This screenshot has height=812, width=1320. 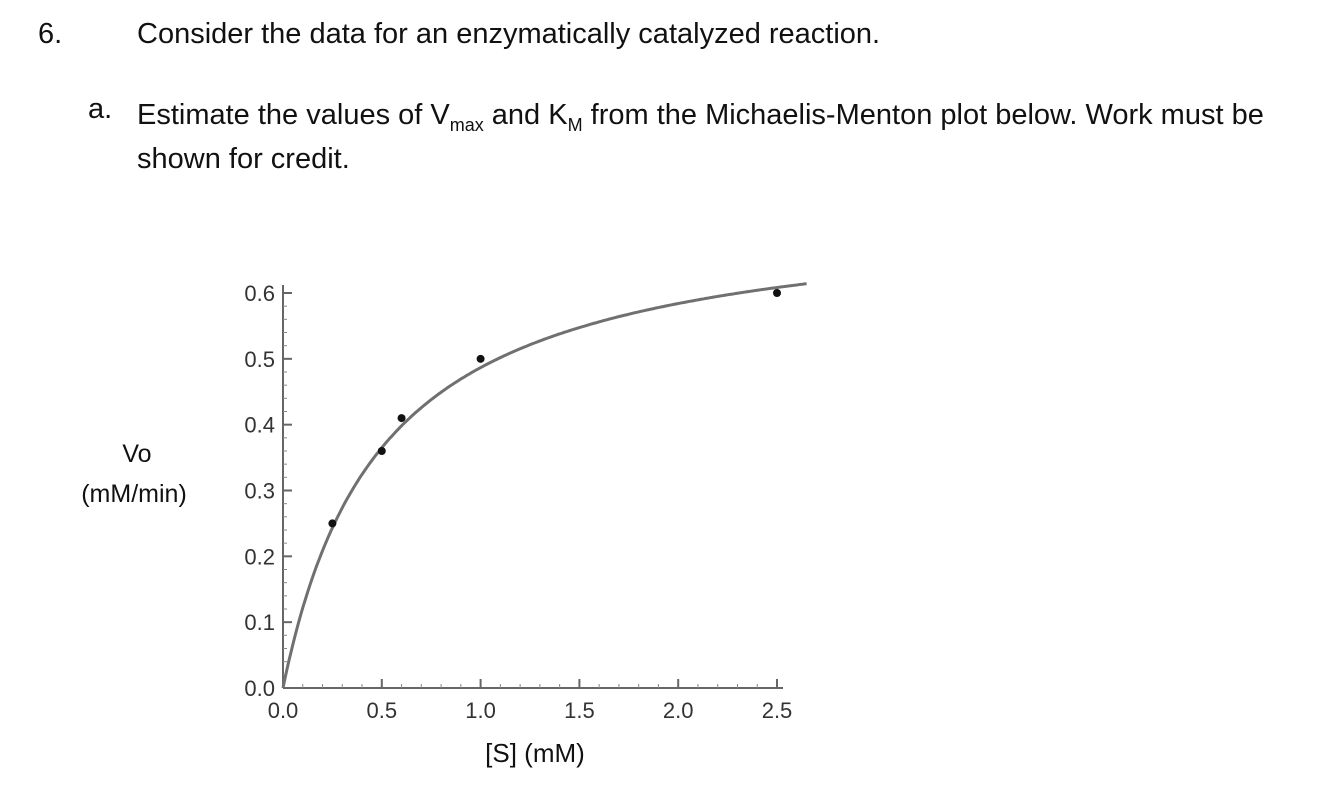 What do you see at coordinates (136, 454) in the screenshot?
I see `y-axis-label-line1: Vo` at bounding box center [136, 454].